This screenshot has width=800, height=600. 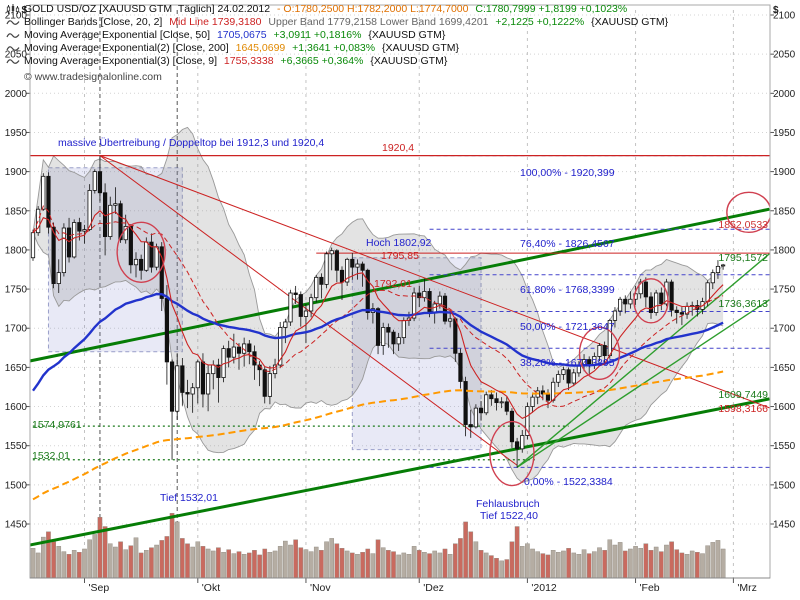 What do you see at coordinates (743, 304) in the screenshot?
I see `chart-annotation: 1736,3613` at bounding box center [743, 304].